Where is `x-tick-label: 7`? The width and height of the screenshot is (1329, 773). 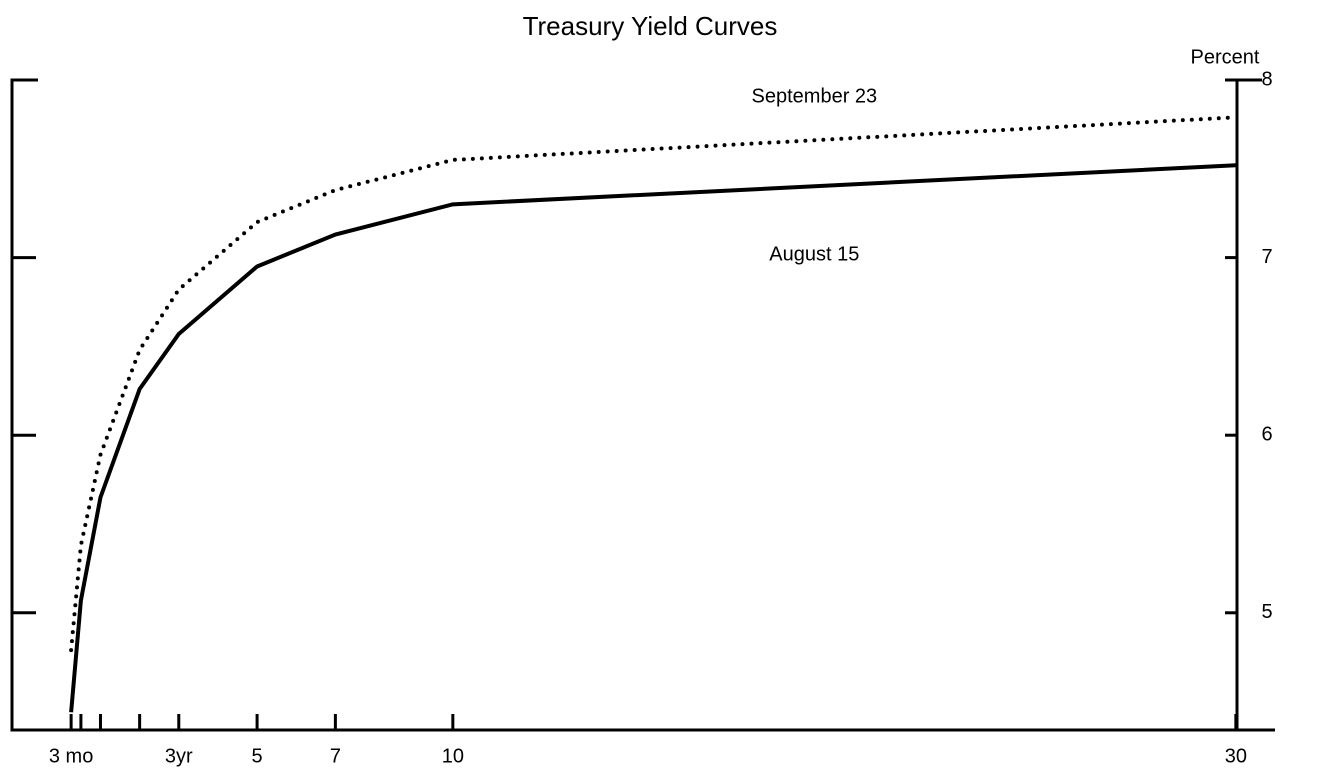 x-tick-label: 7 is located at coordinates (335, 756).